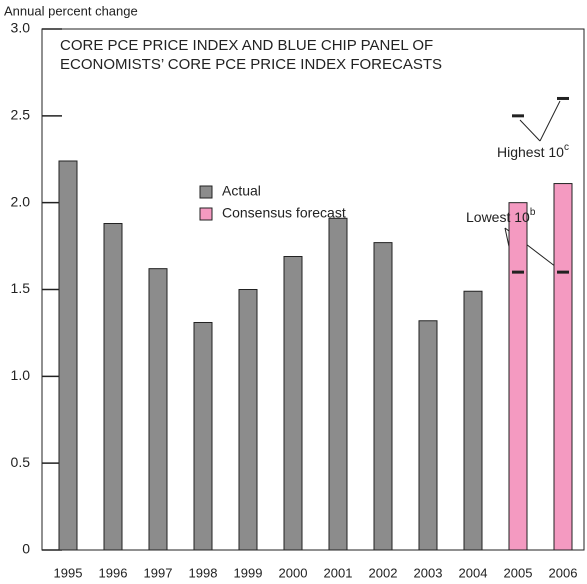  What do you see at coordinates (158, 572) in the screenshot?
I see `x-tick-label: 1997` at bounding box center [158, 572].